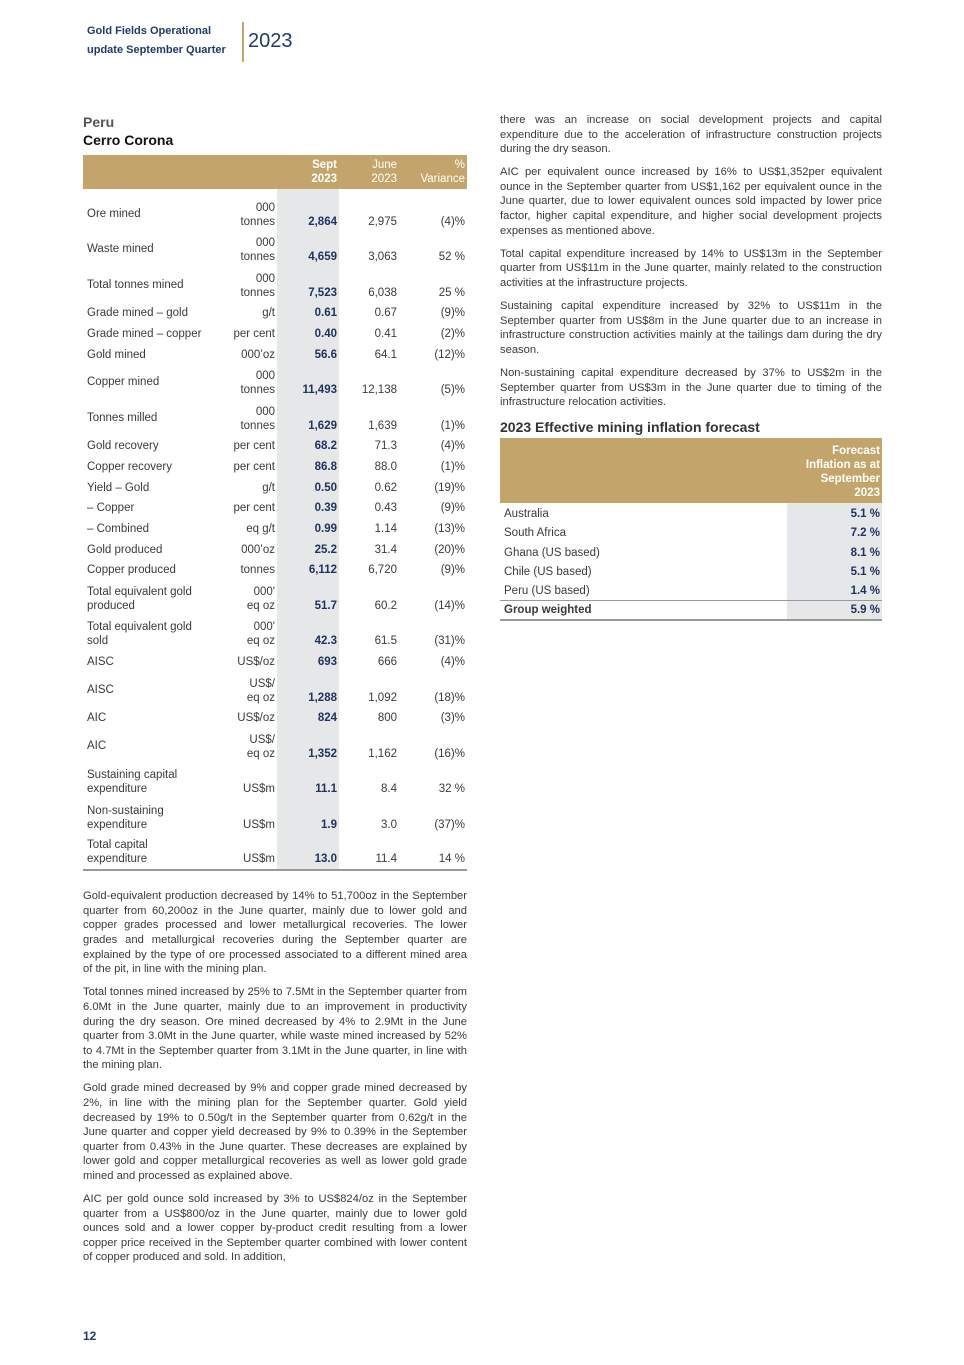 The height and width of the screenshot is (1365, 964). Describe the element at coordinates (834, 571) in the screenshot. I see `inflation-value: 5.1 %` at that location.